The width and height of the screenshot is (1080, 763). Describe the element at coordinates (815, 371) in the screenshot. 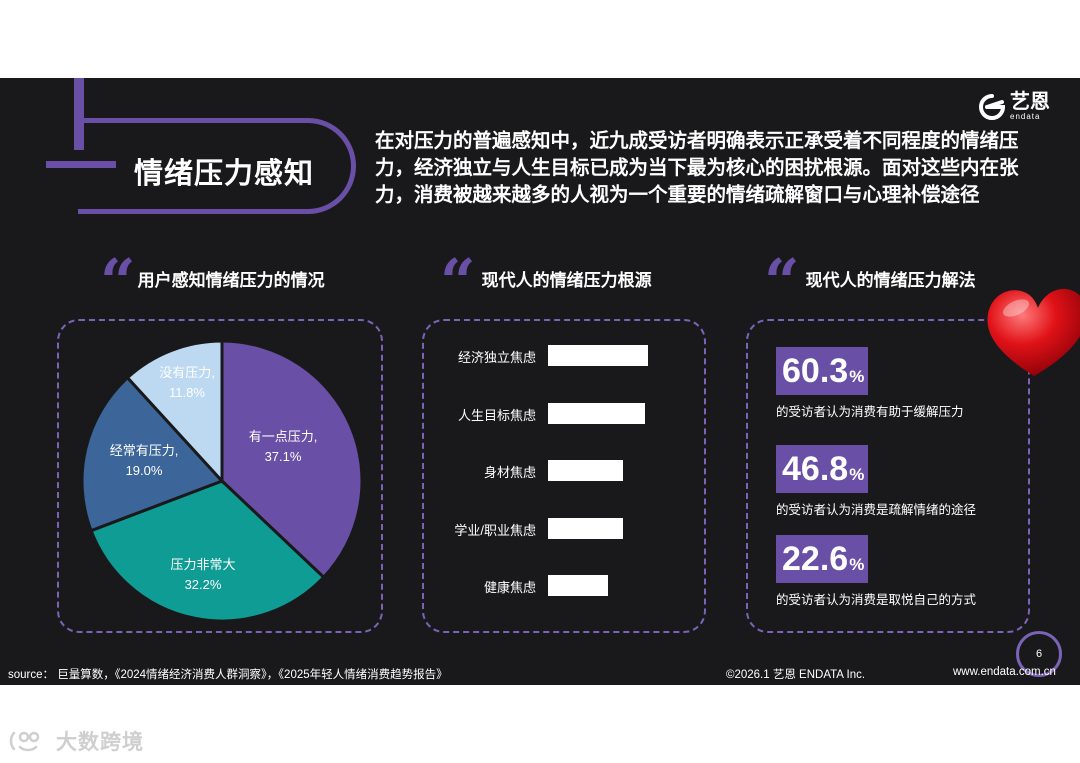

I see `stat-number: 60.3` at that location.